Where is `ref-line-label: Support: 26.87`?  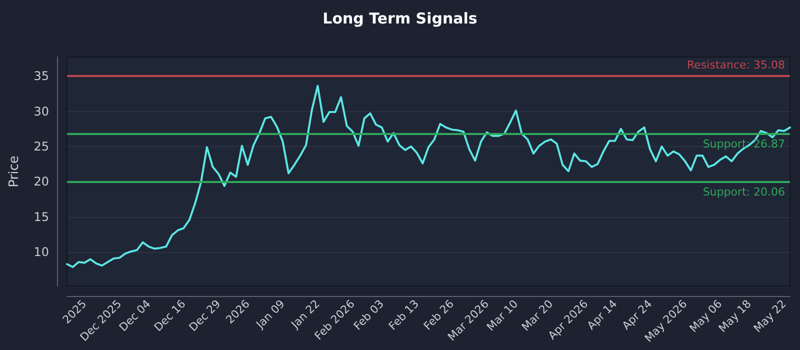 ref-line-label: Support: 26.87 is located at coordinates (743, 143).